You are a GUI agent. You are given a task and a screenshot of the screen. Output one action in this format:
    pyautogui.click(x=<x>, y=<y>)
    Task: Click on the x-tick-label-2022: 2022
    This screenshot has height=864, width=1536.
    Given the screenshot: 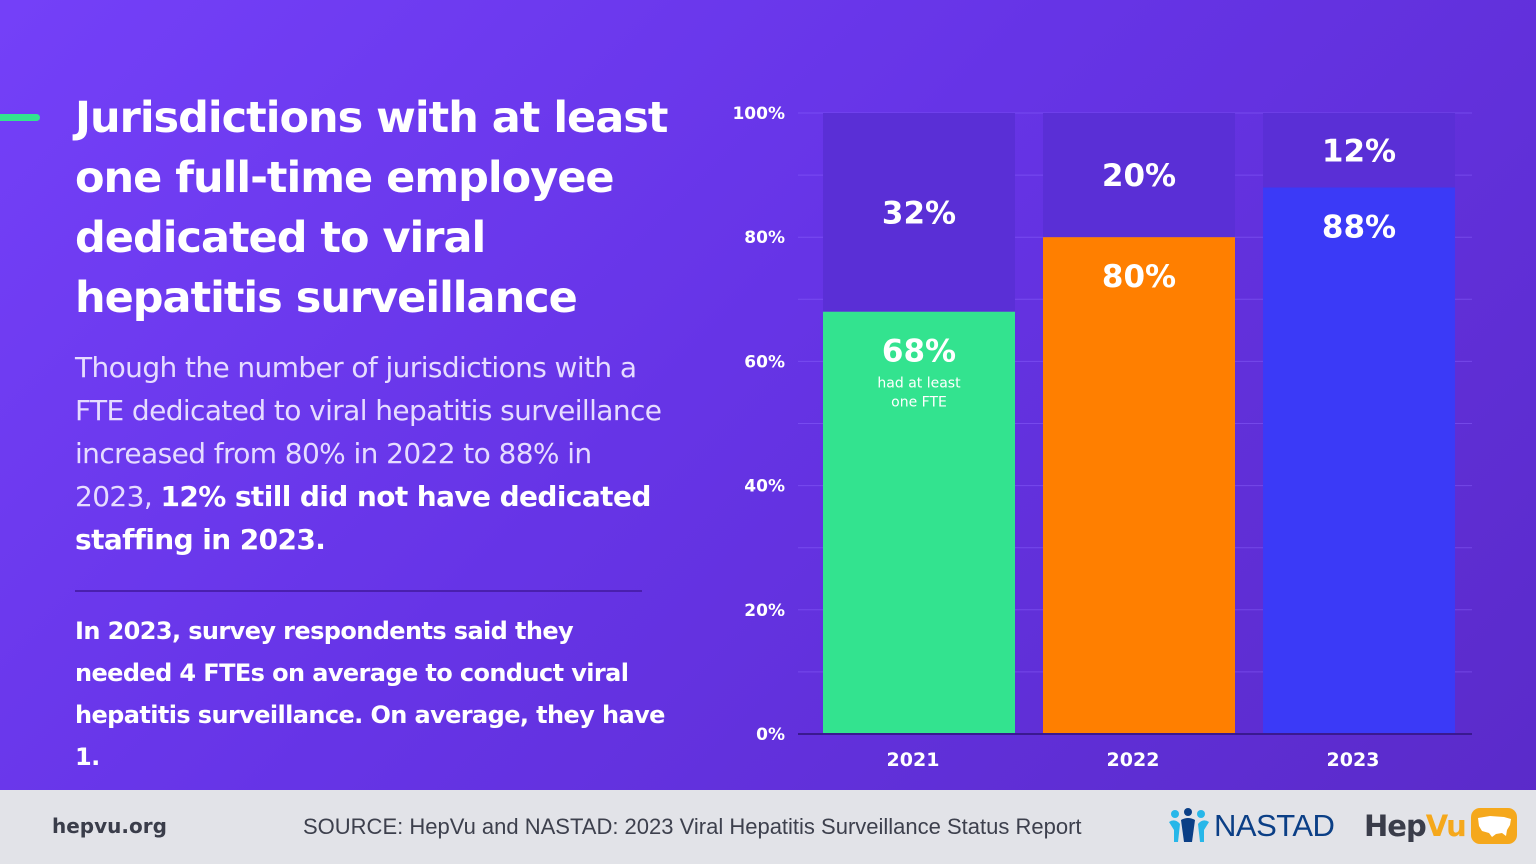 What is the action you would take?
    pyautogui.click(x=1133, y=760)
    